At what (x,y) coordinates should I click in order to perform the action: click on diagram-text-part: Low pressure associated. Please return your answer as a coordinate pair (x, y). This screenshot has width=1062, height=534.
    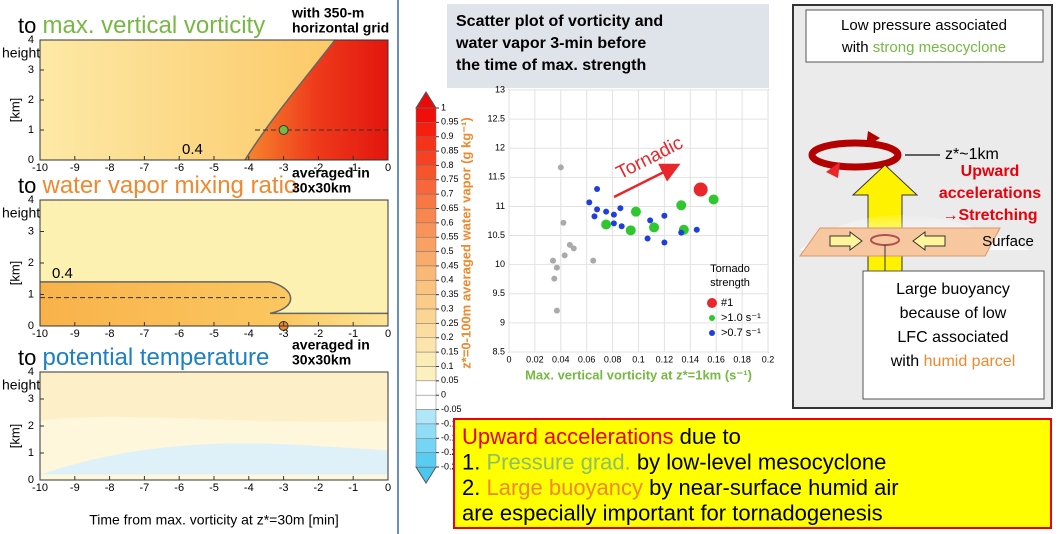
    Looking at the image, I should click on (924, 25).